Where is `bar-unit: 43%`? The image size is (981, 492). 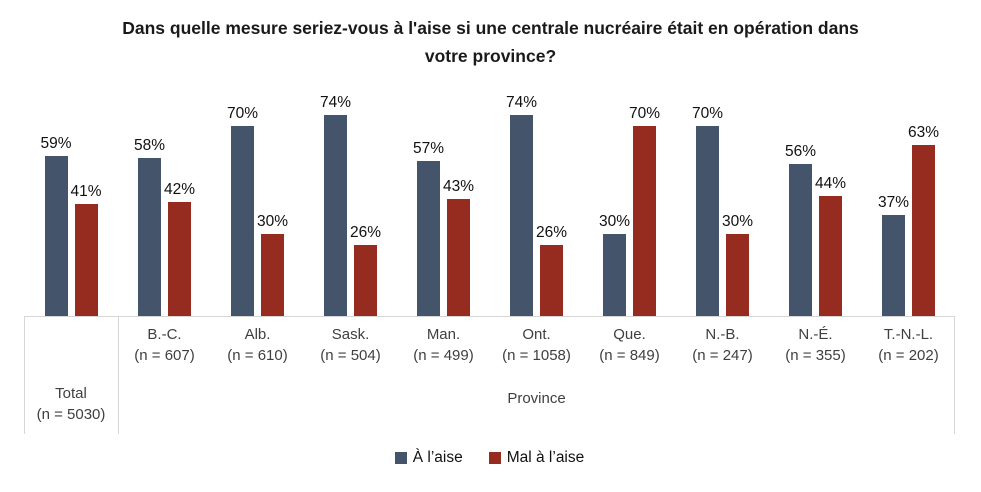
bar-unit: 43% is located at coordinates (458, 247).